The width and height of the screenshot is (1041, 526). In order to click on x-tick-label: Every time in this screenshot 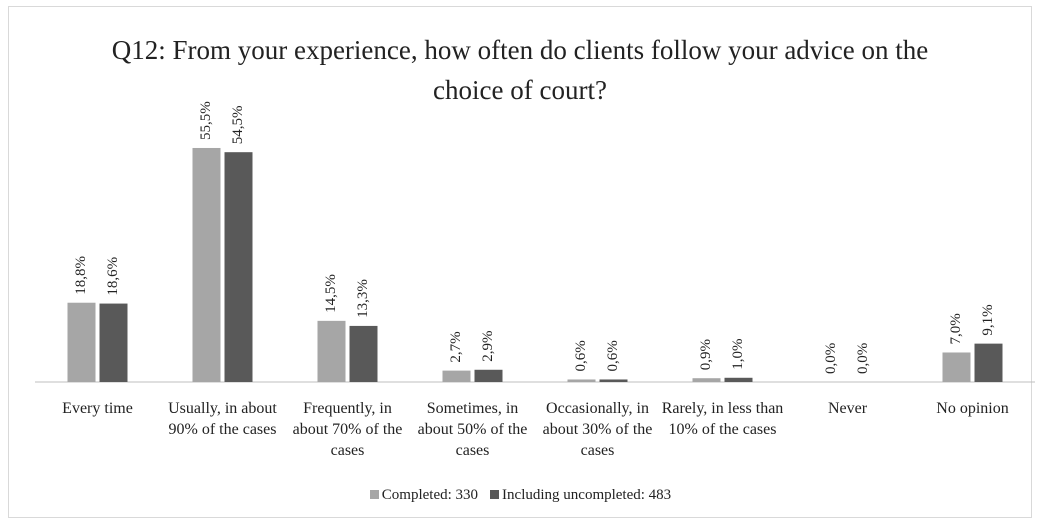, I will do `click(97, 408)`.